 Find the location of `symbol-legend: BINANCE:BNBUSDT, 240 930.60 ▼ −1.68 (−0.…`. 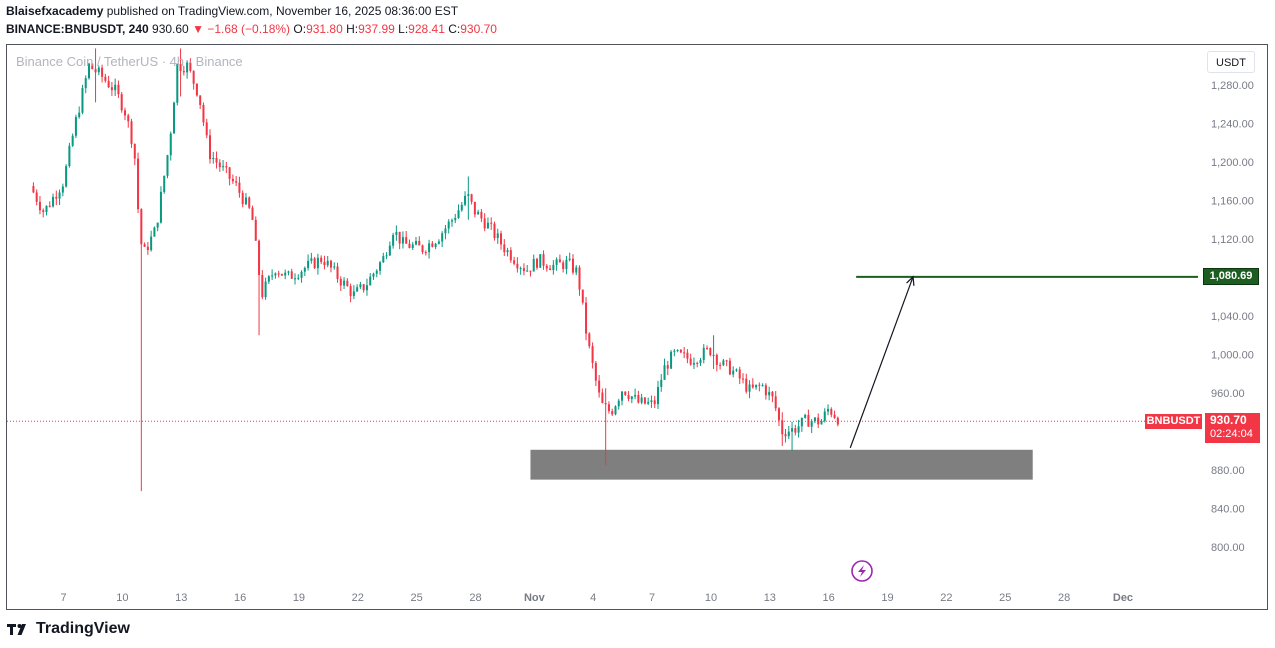

symbol-legend: BINANCE:BNBUSDT, 240 930.60 ▼ −1.68 (−0.… is located at coordinates (251, 29).